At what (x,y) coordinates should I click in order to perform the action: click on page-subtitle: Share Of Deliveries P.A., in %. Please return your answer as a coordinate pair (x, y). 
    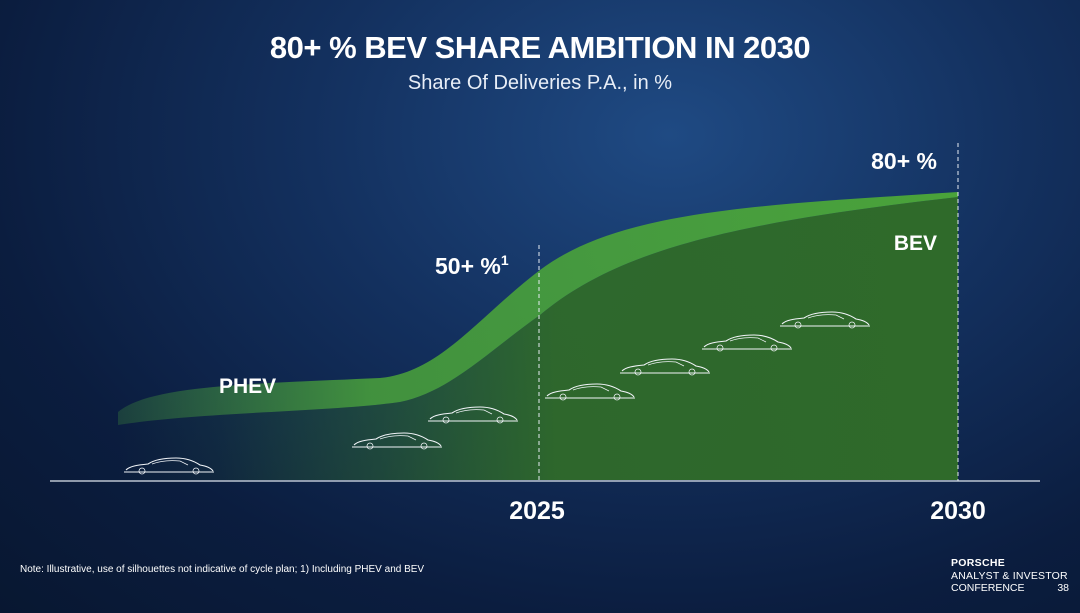
    Looking at the image, I should click on (540, 83).